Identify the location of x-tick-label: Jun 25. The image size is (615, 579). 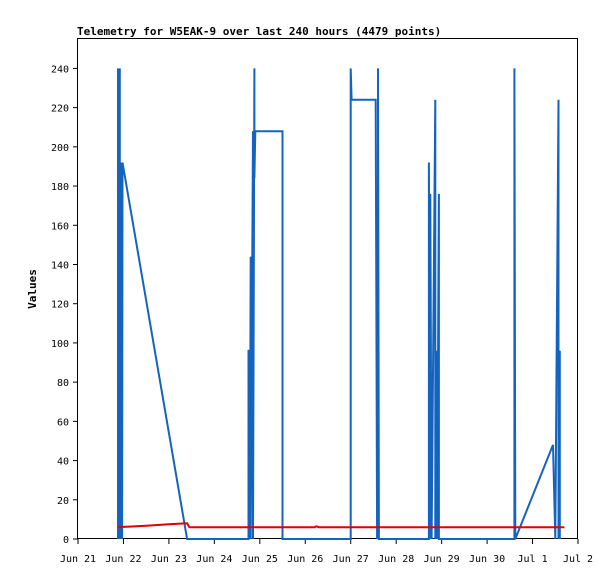
(260, 559).